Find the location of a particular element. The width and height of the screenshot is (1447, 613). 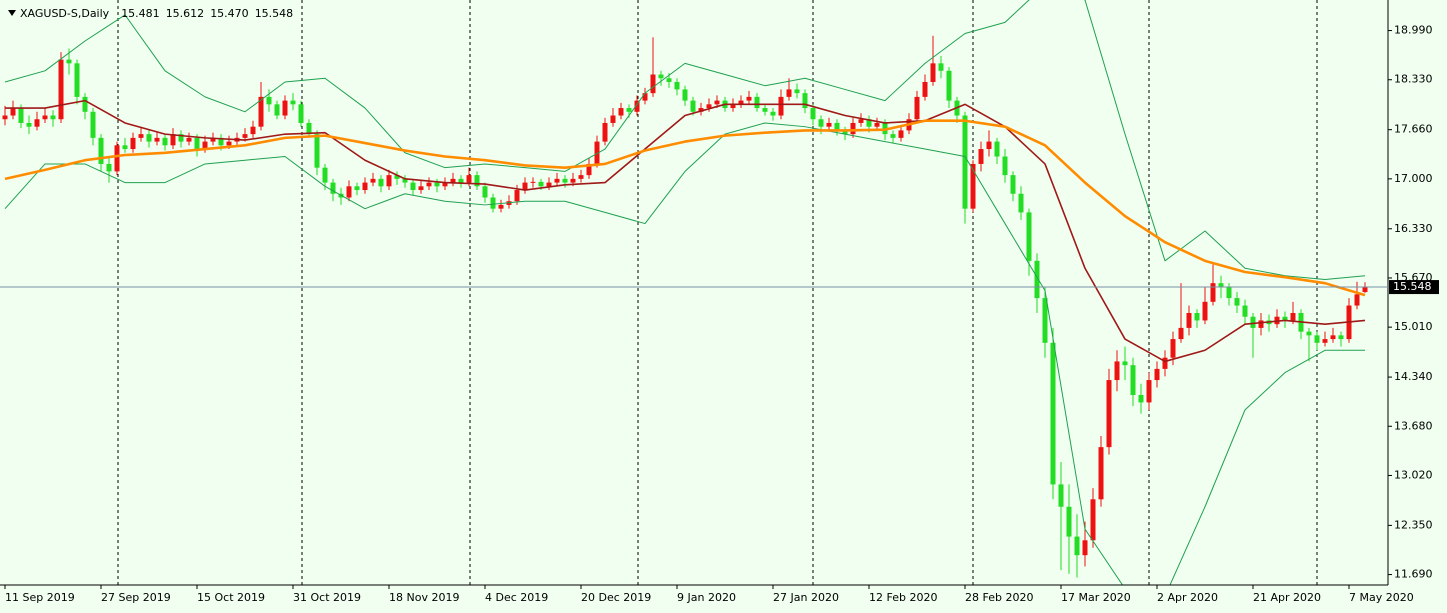

y-tick-label: 16.330 is located at coordinates (1413, 228).